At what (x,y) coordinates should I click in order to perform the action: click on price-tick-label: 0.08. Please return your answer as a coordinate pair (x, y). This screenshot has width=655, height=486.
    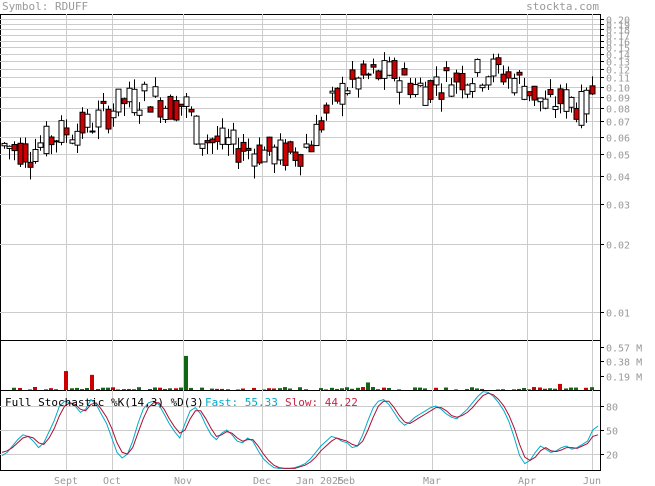
    Looking at the image, I should click on (618, 110).